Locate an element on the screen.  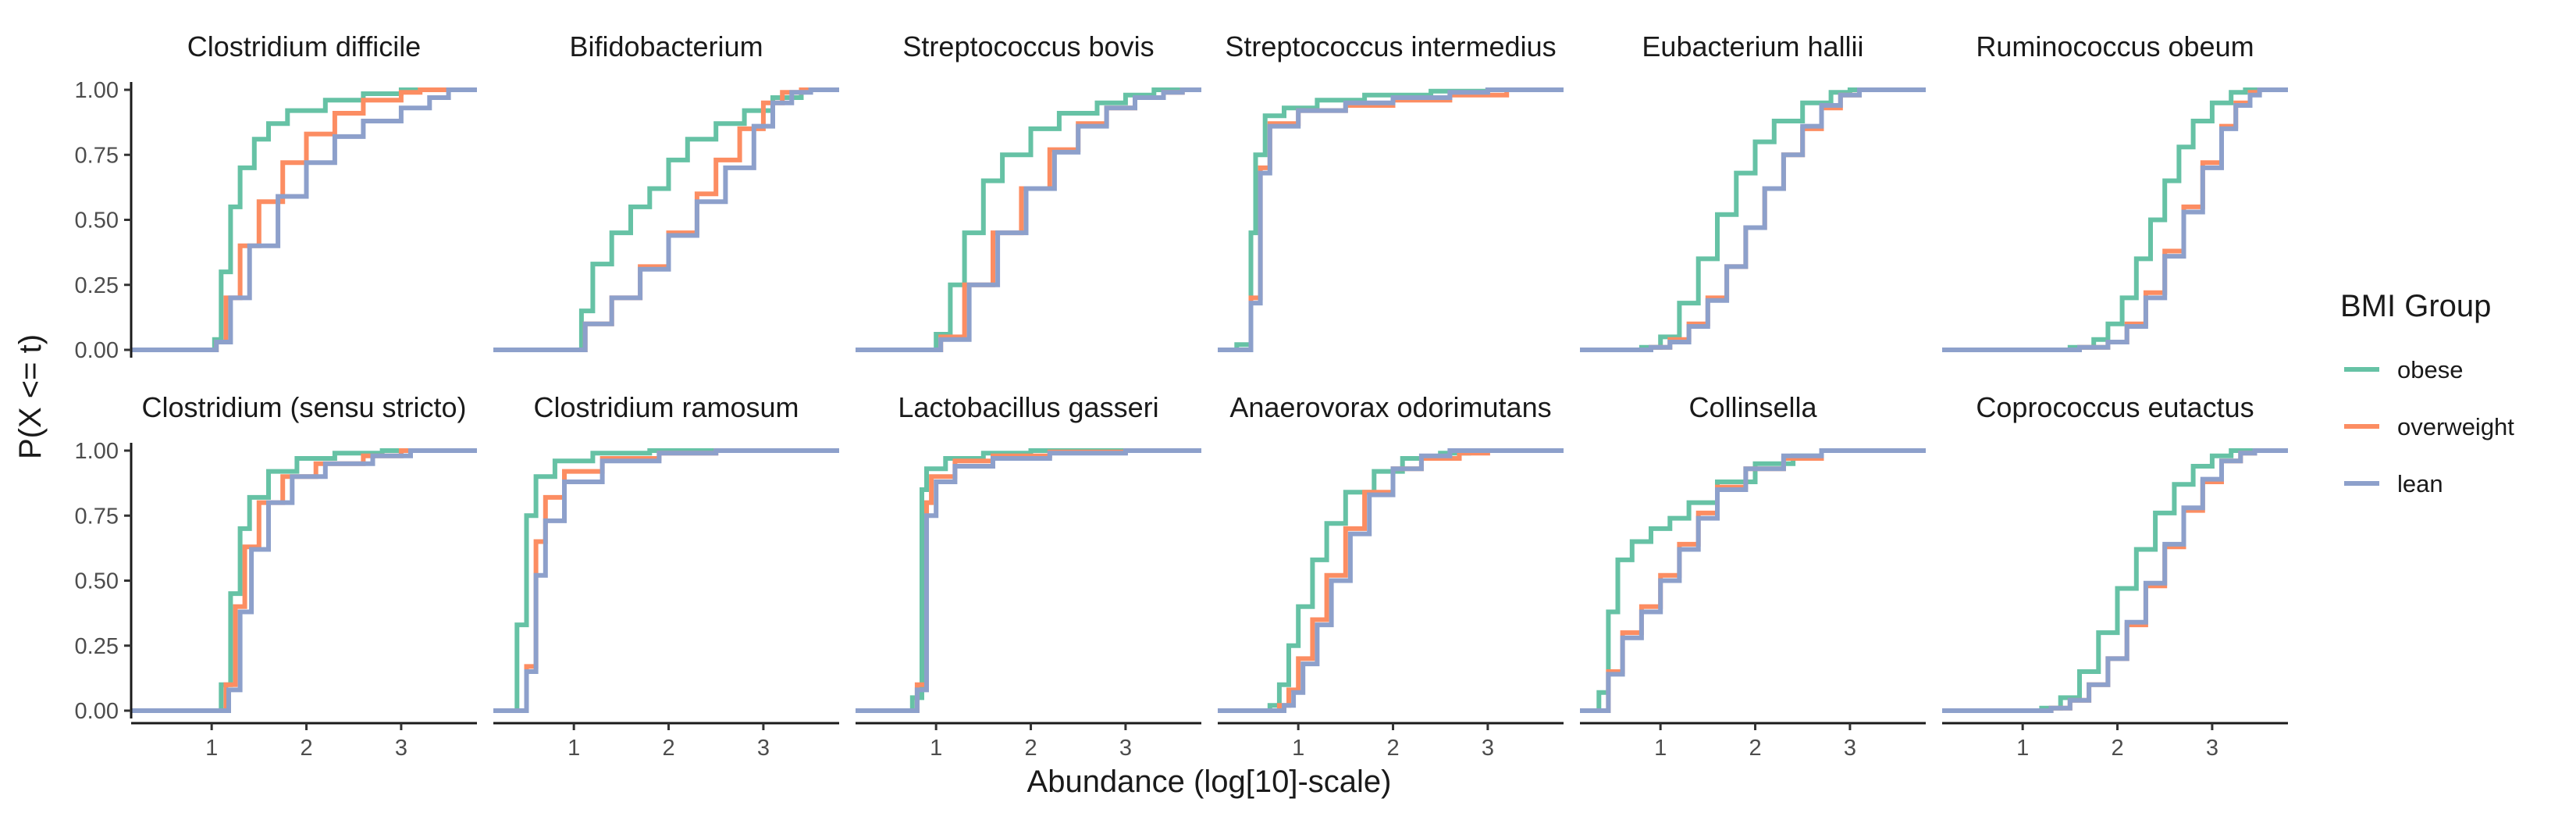
panel-title: Clostridium ramosum is located at coordinates (666, 407).